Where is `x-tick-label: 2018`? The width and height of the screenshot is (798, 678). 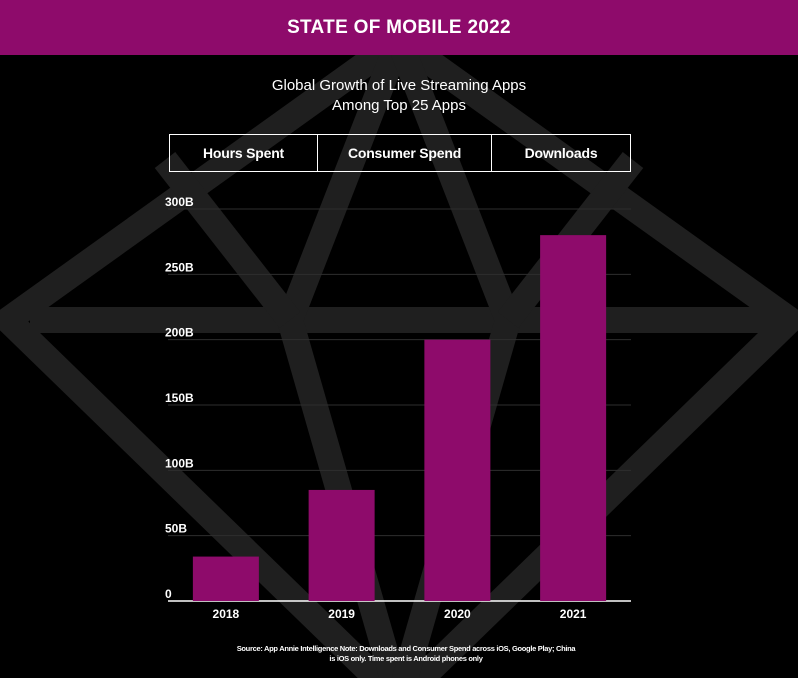 x-tick-label: 2018 is located at coordinates (226, 614).